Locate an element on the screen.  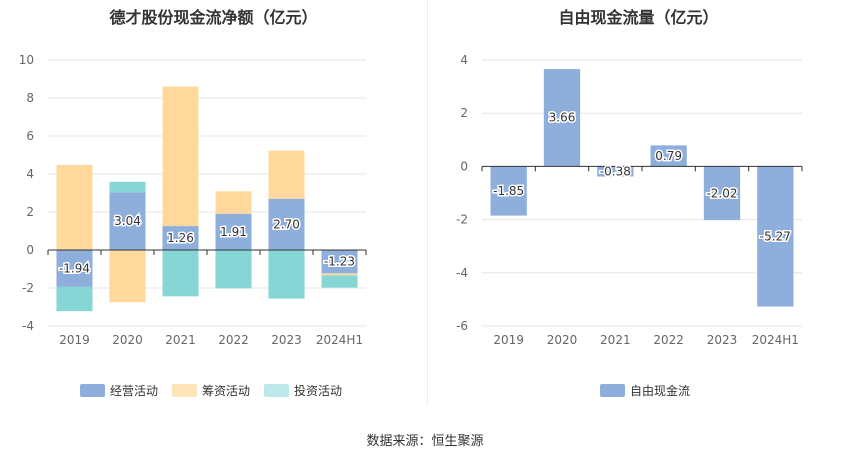
chart-title-cashflow: 德才股份现金流净额（亿元） is located at coordinates (213, 17).